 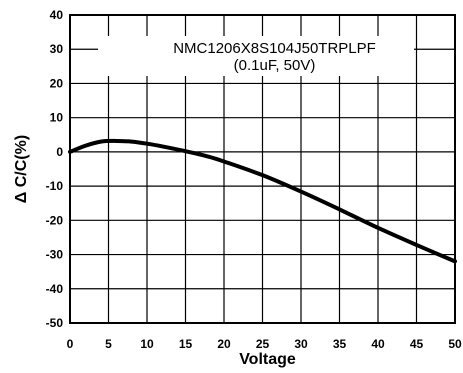 What do you see at coordinates (378, 344) in the screenshot?
I see `x-tick-label: 40` at bounding box center [378, 344].